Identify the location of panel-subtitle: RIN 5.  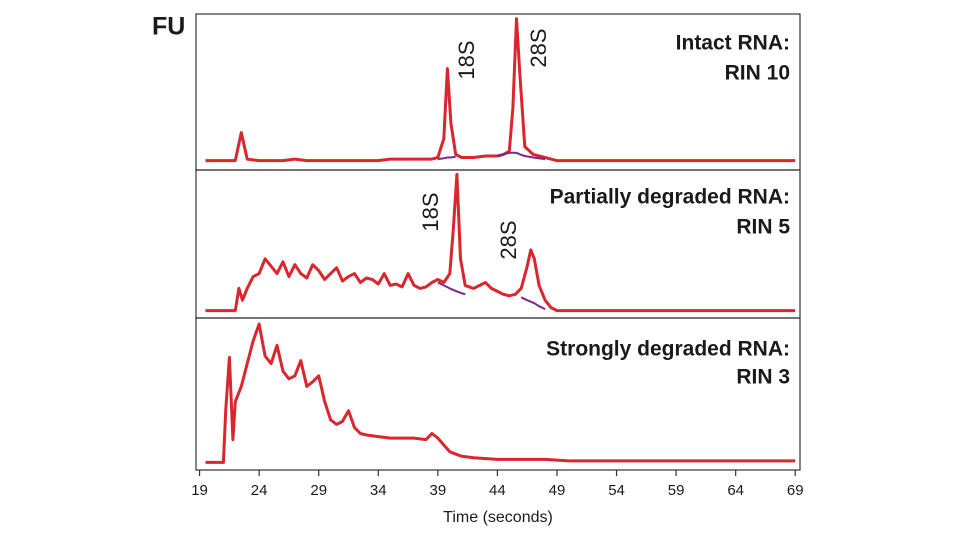
(763, 227).